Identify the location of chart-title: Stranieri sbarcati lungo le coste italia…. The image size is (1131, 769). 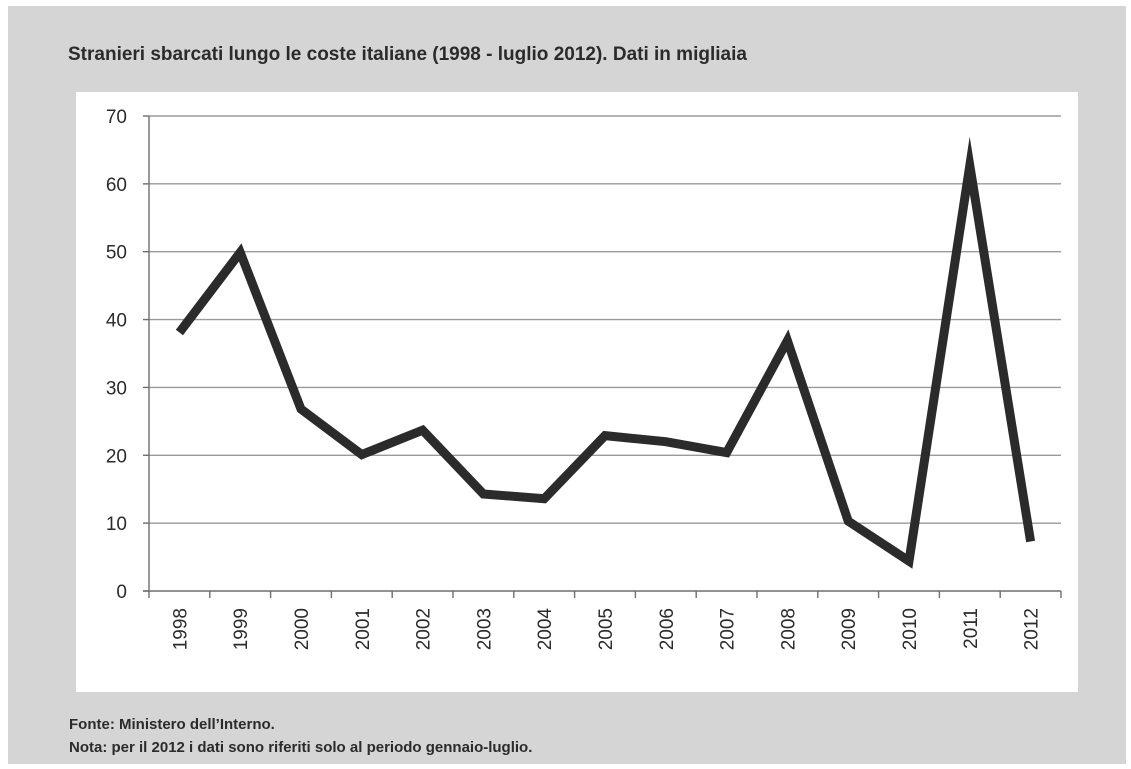
(407, 54).